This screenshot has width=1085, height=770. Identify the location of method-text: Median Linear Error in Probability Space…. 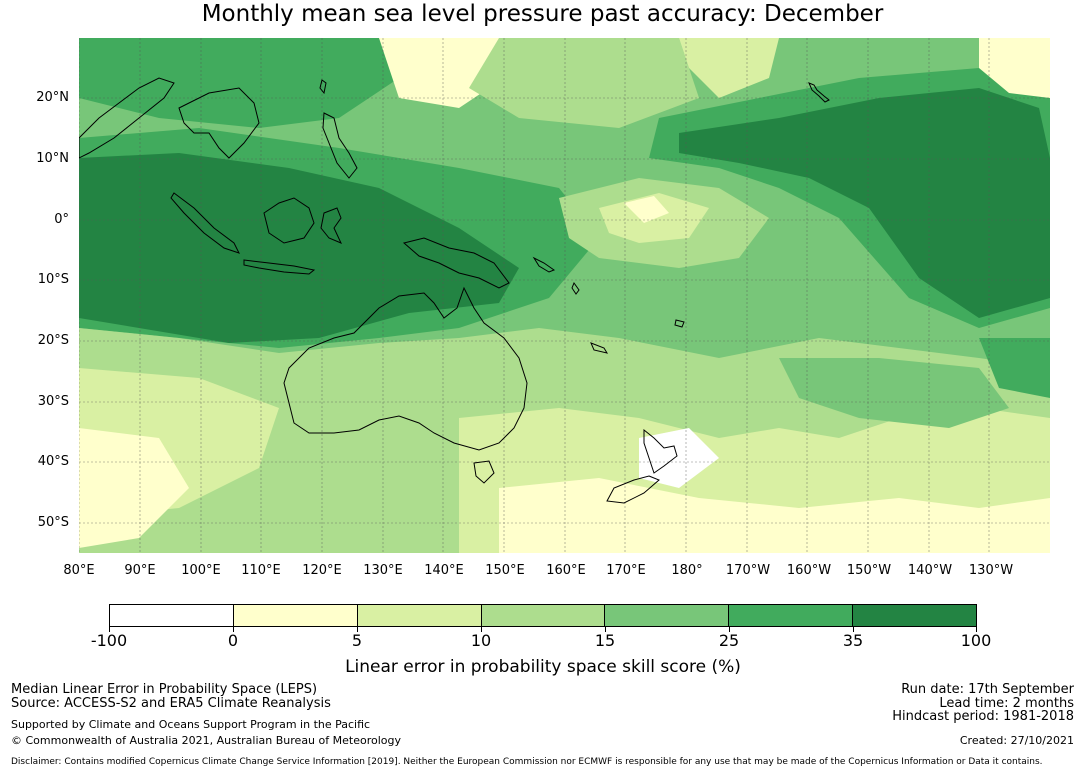
(164, 689).